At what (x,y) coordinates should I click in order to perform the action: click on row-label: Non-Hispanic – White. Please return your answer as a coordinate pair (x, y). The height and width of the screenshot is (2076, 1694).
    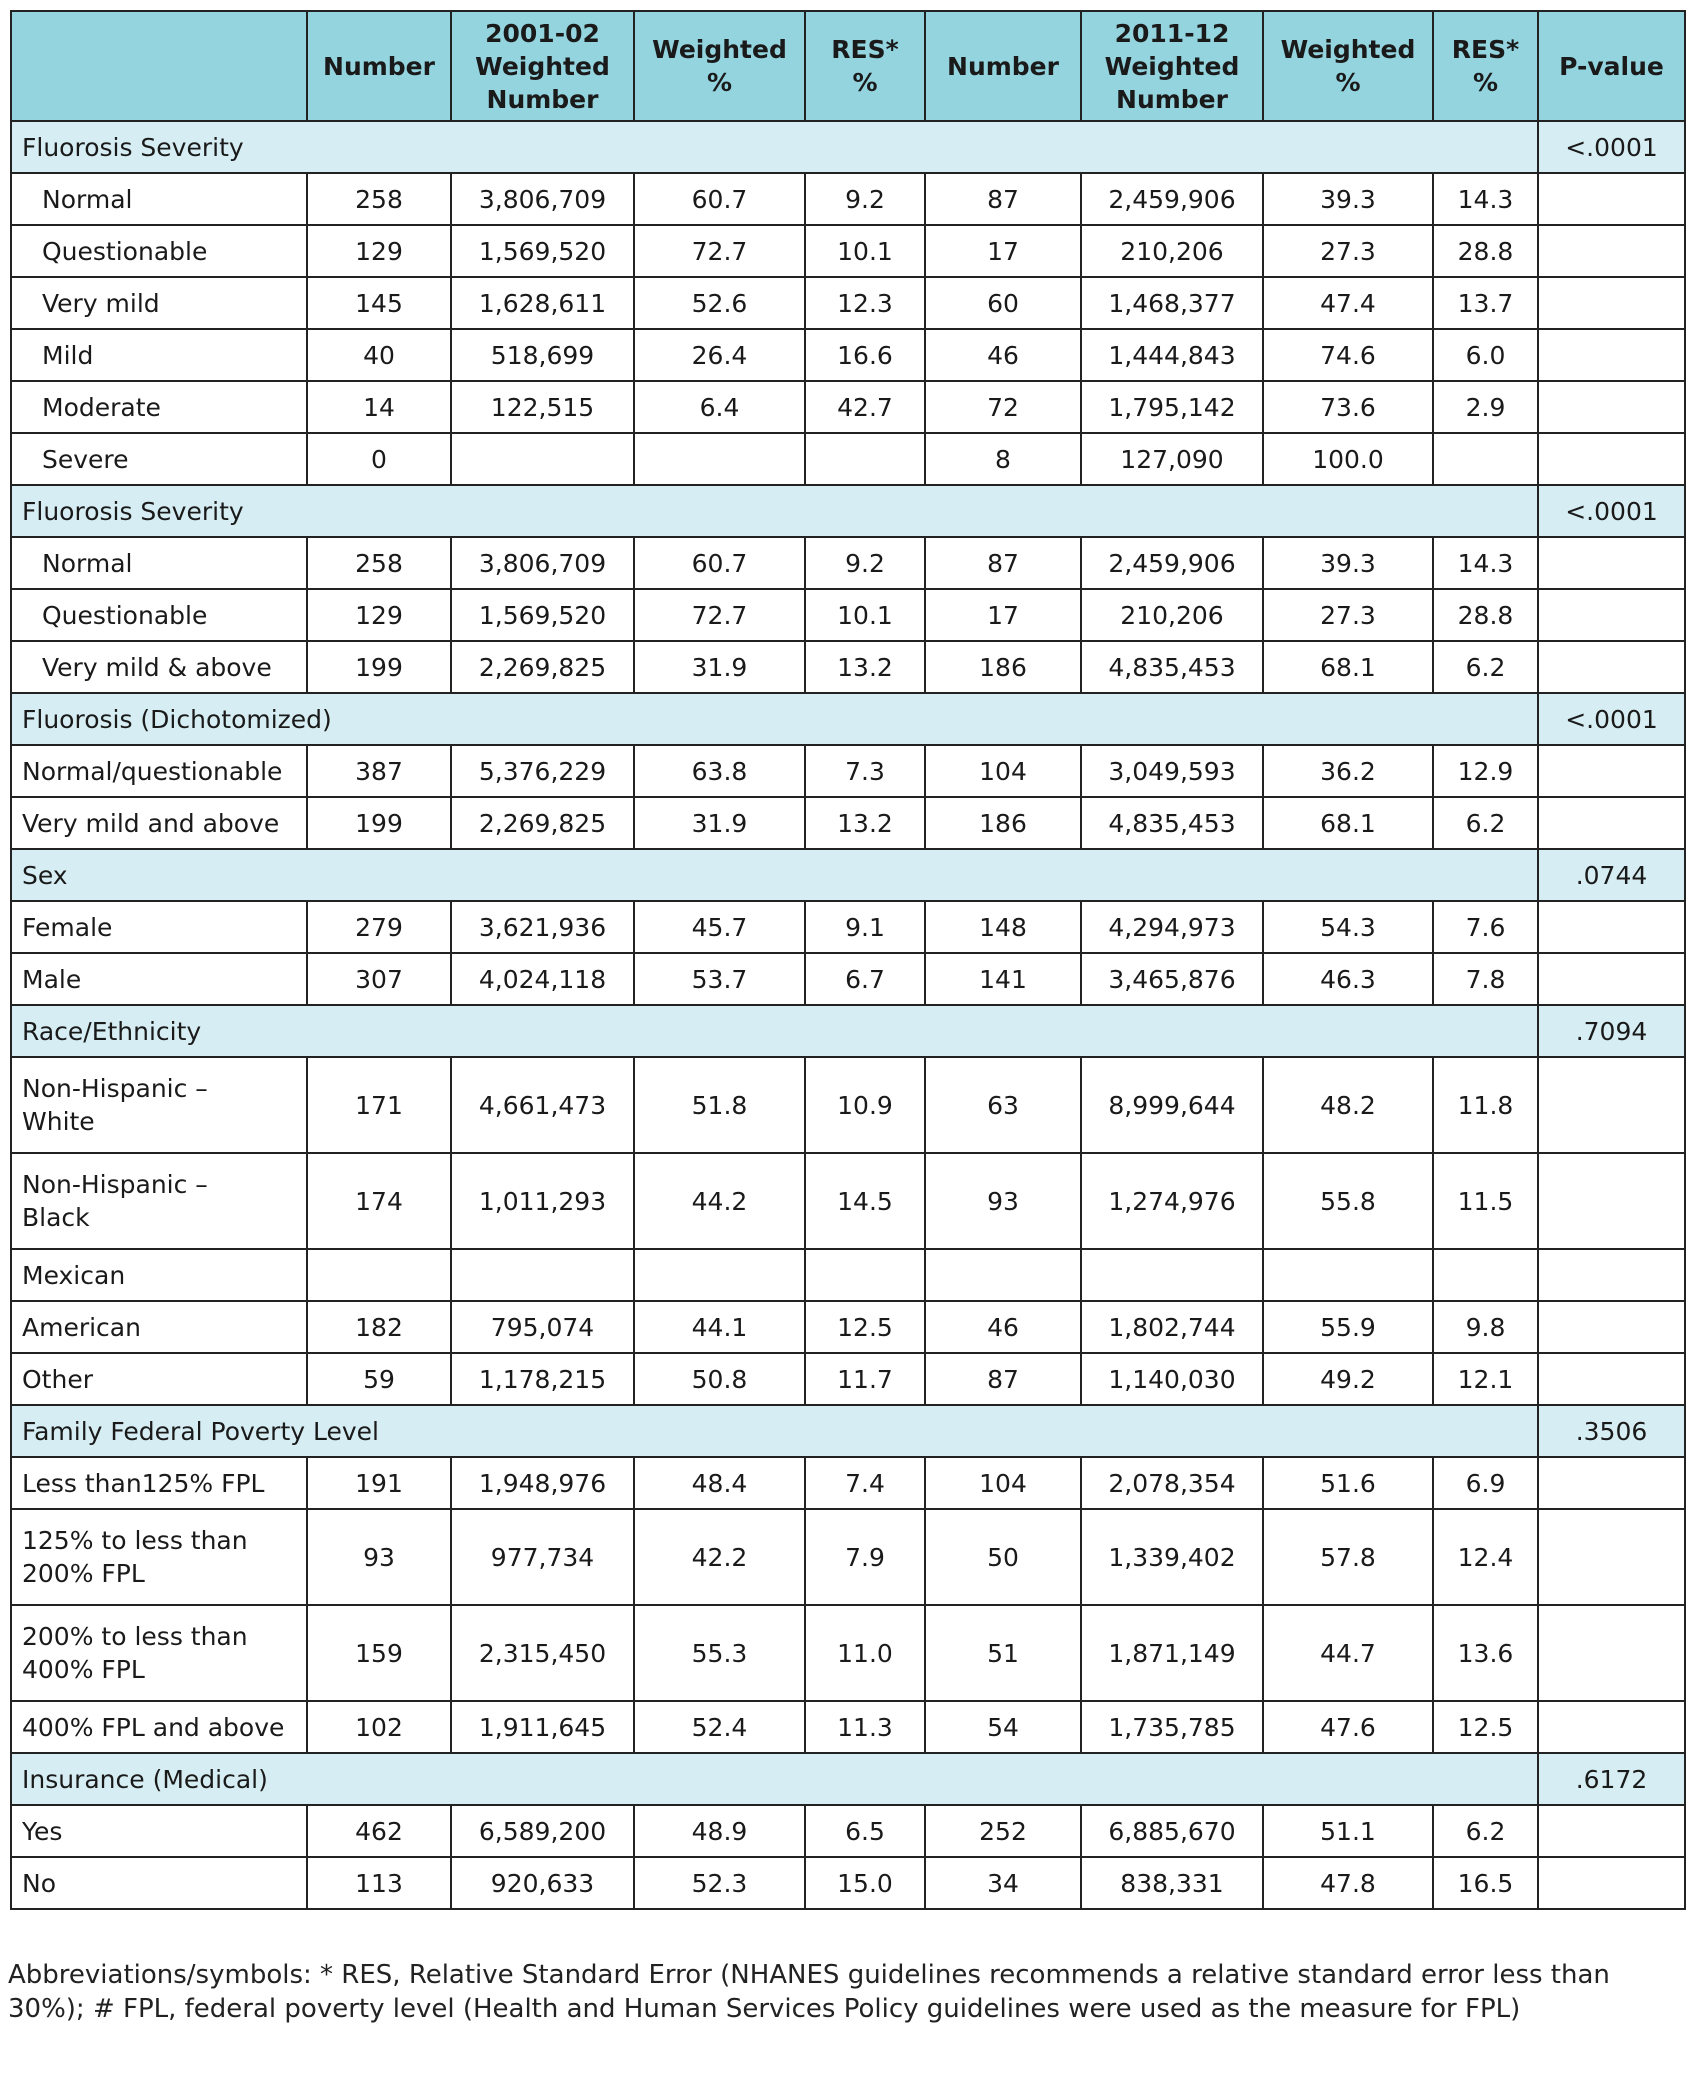
    Looking at the image, I should click on (159, 1105).